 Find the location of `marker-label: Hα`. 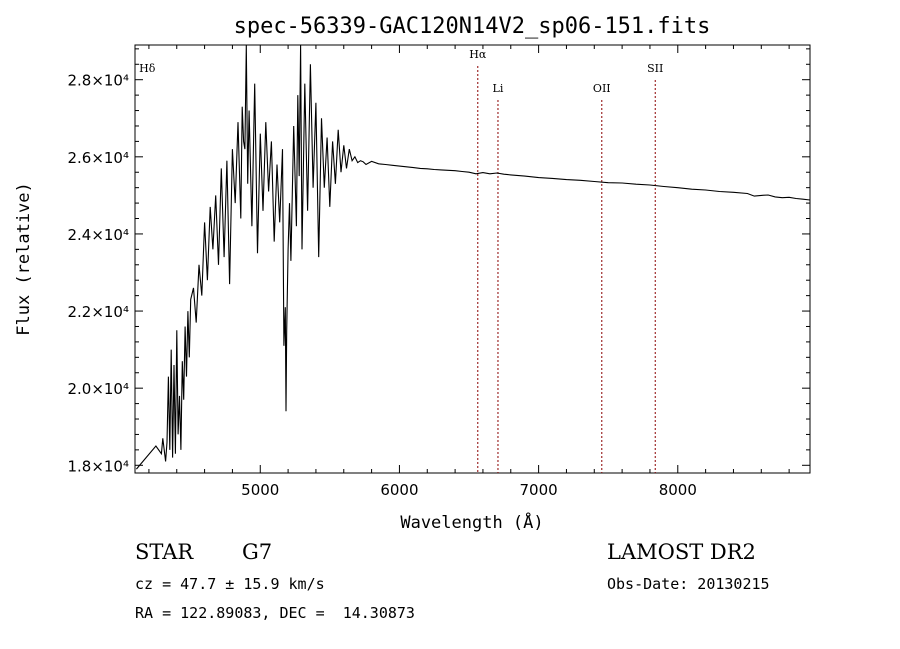

marker-label: Hα is located at coordinates (478, 54).